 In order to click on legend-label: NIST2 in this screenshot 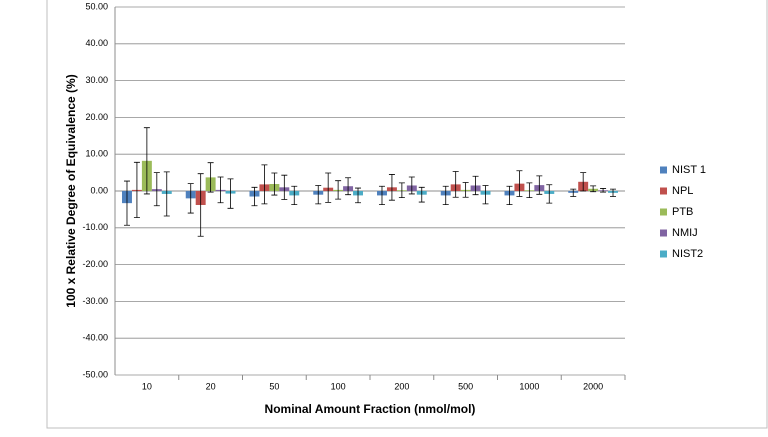, I will do `click(687, 254)`.